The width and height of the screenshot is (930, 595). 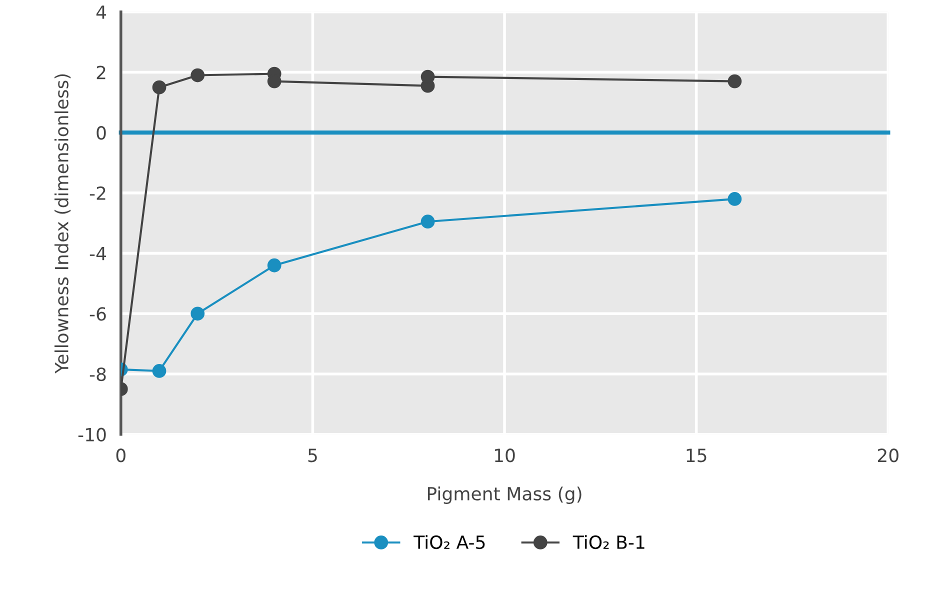 What do you see at coordinates (92, 435) in the screenshot?
I see `y-tick-label: -10` at bounding box center [92, 435].